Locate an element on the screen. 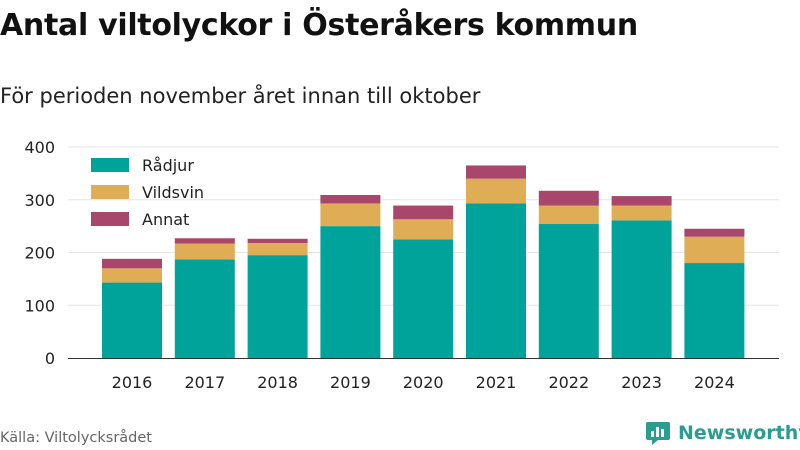 Image resolution: width=800 pixels, height=450 pixels. bar-annat-2018 is located at coordinates (277, 241).